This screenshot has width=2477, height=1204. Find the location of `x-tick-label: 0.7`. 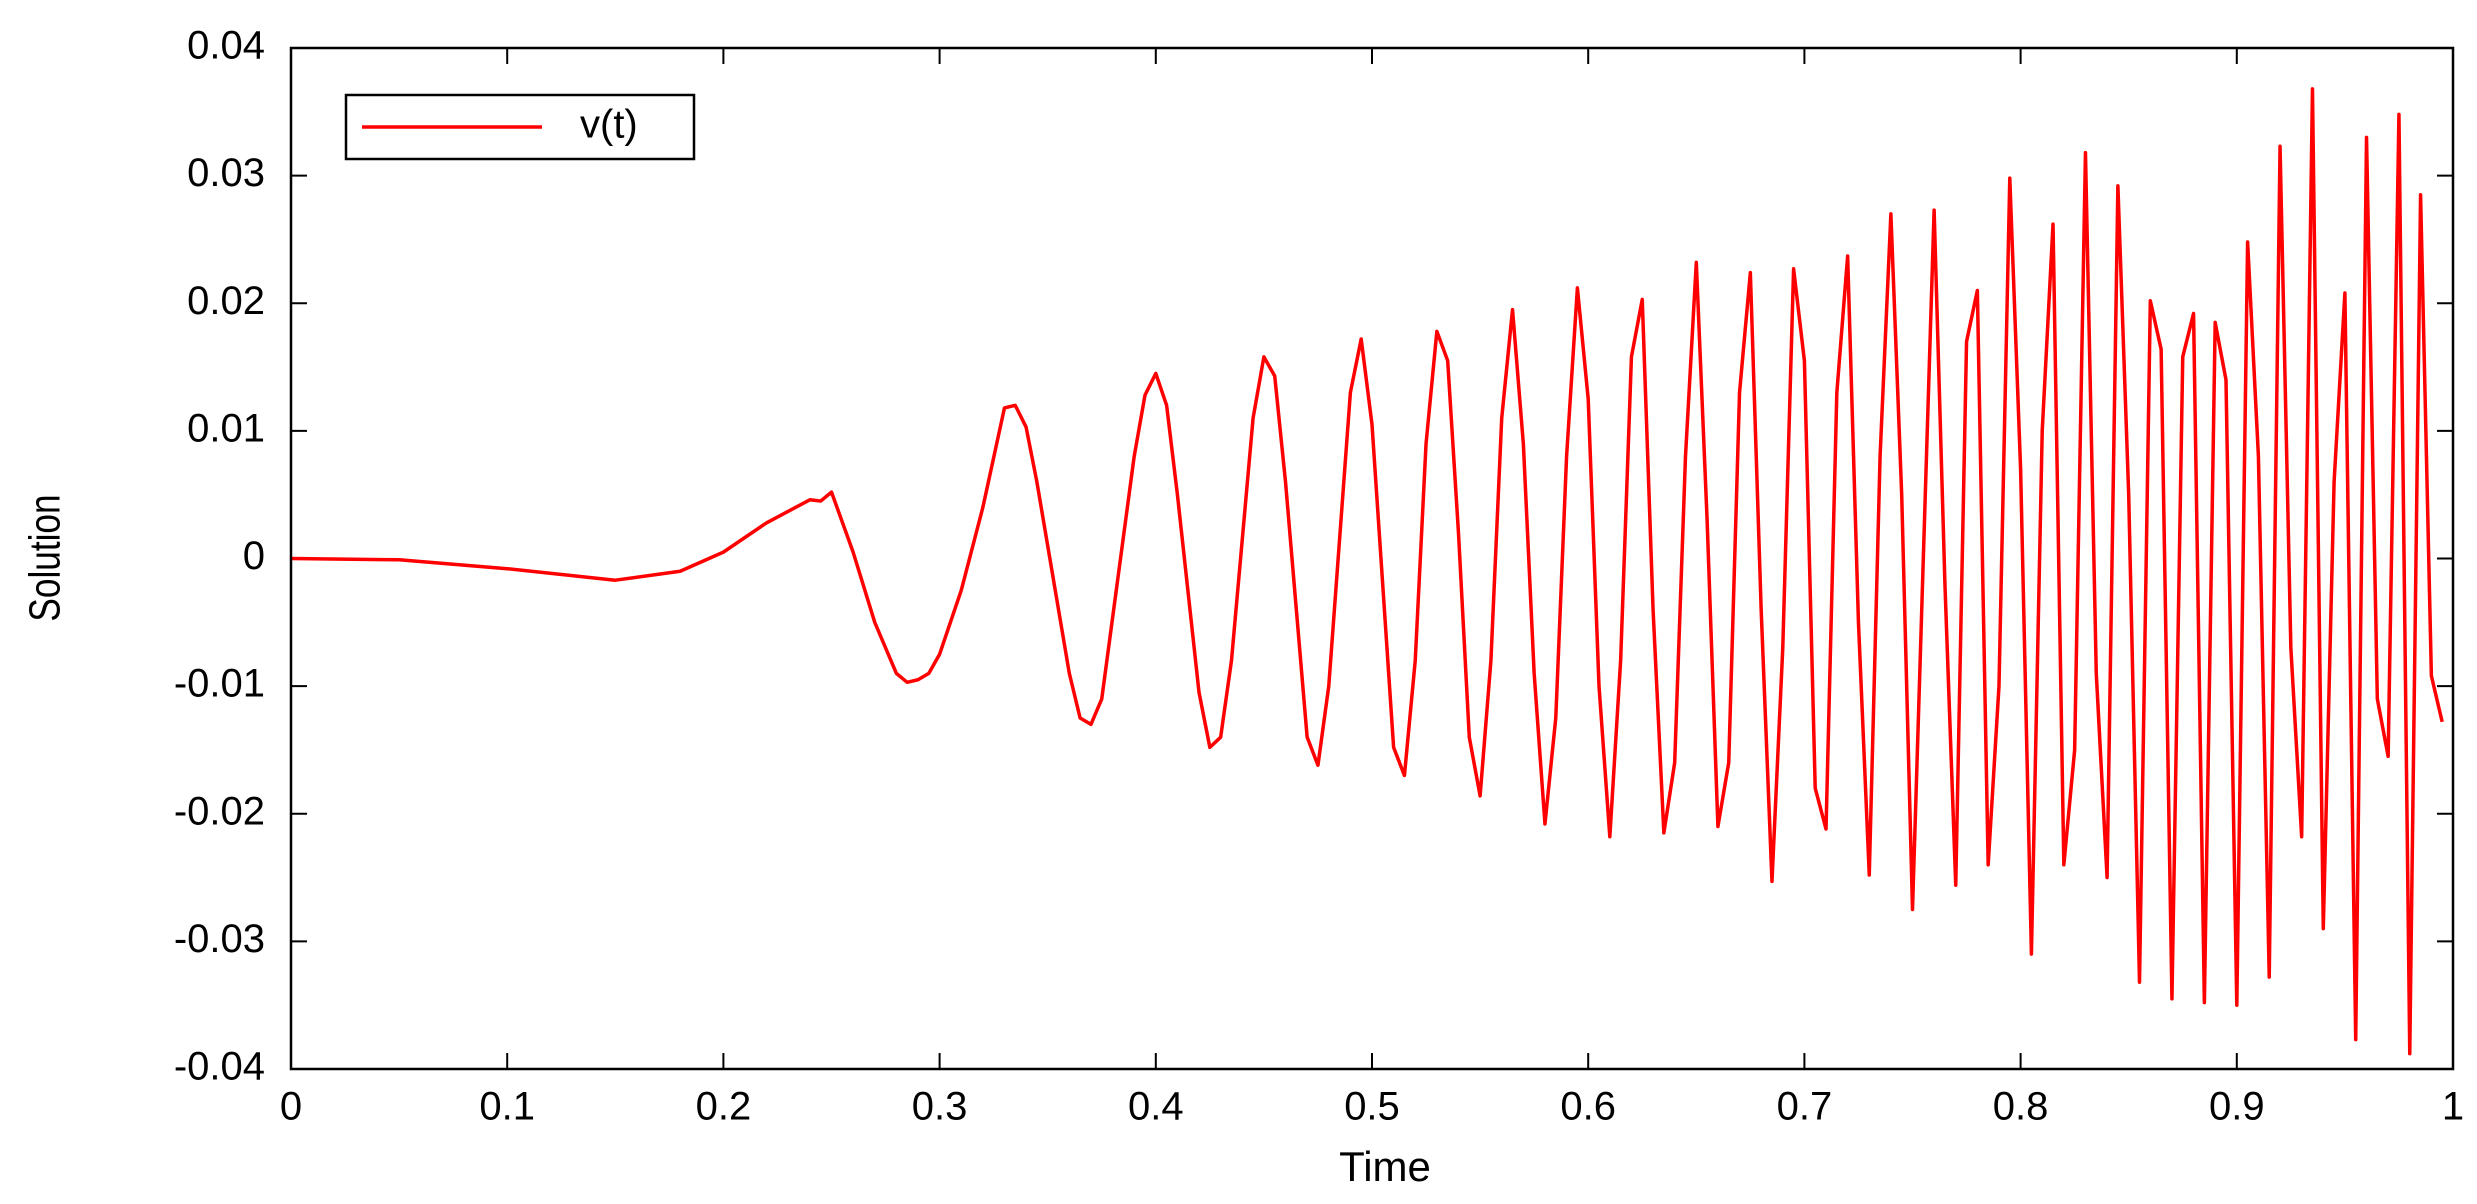

x-tick-label: 0.7 is located at coordinates (1805, 1107).